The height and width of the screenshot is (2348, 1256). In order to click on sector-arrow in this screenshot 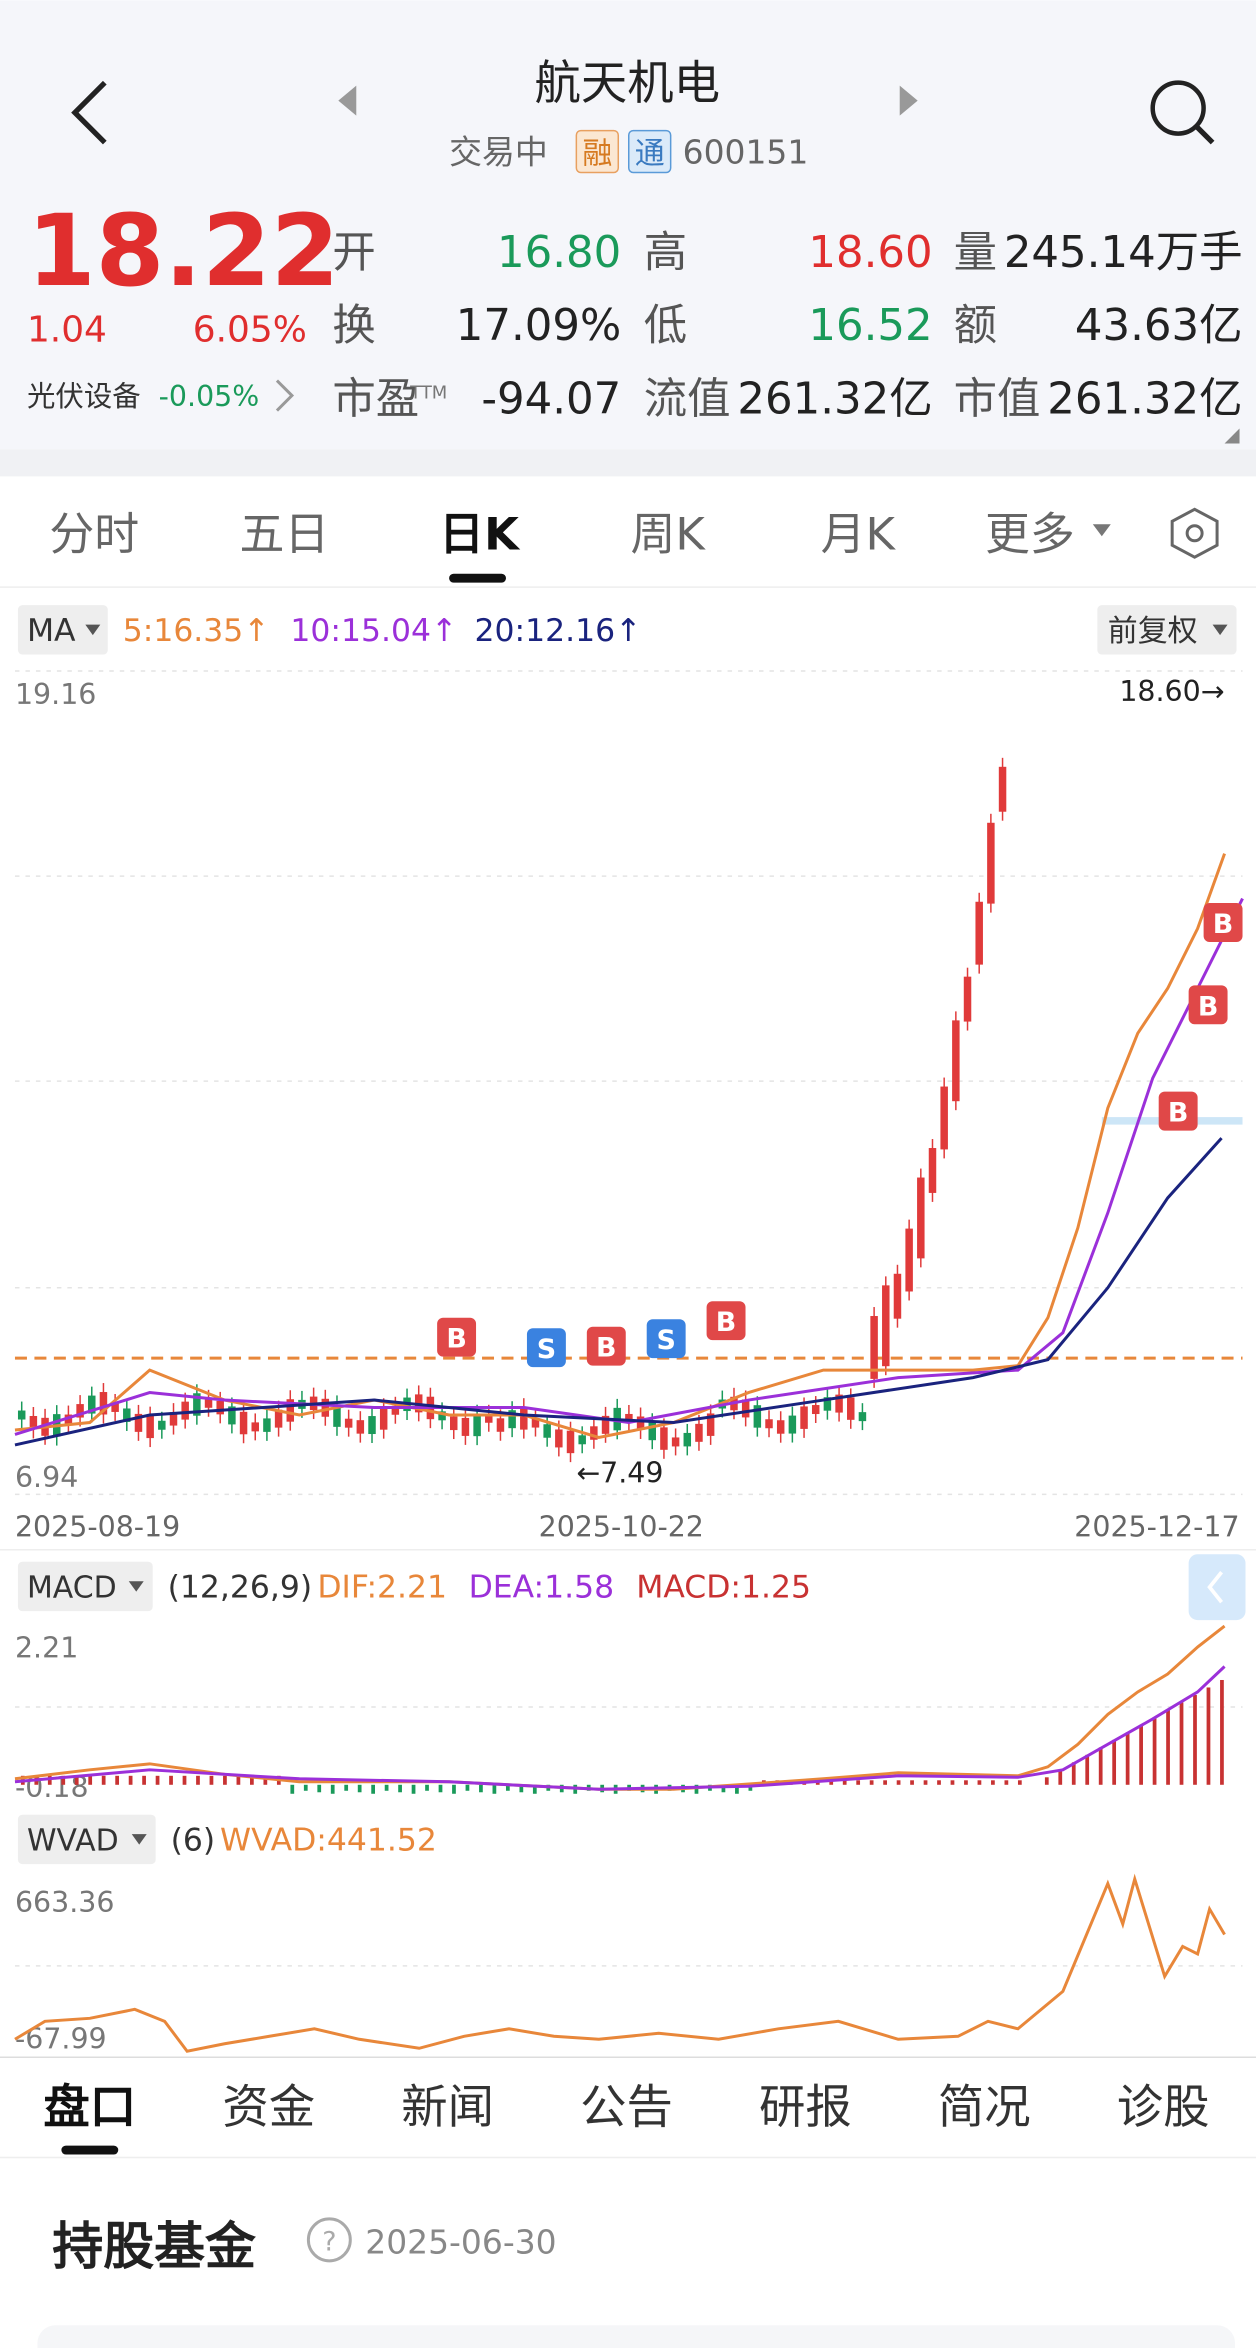, I will do `click(285, 395)`.